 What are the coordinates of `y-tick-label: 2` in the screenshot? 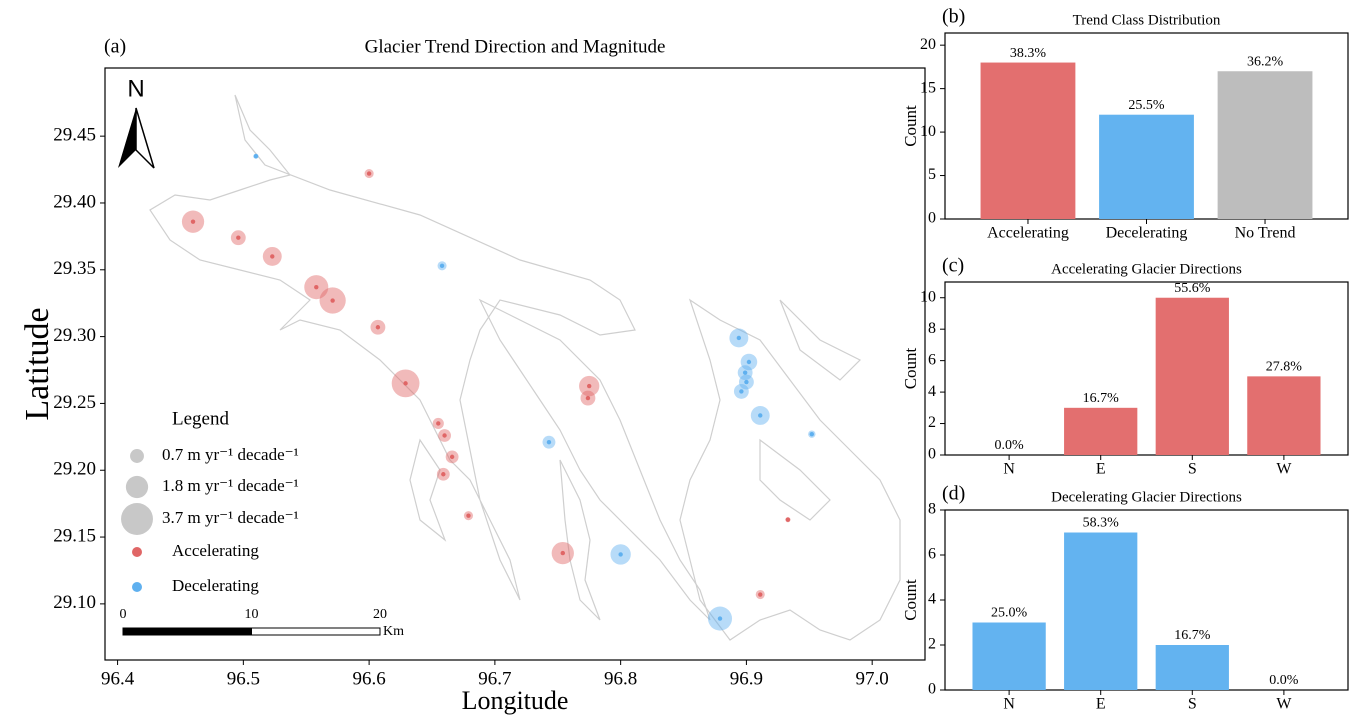 It's located at (932, 422).